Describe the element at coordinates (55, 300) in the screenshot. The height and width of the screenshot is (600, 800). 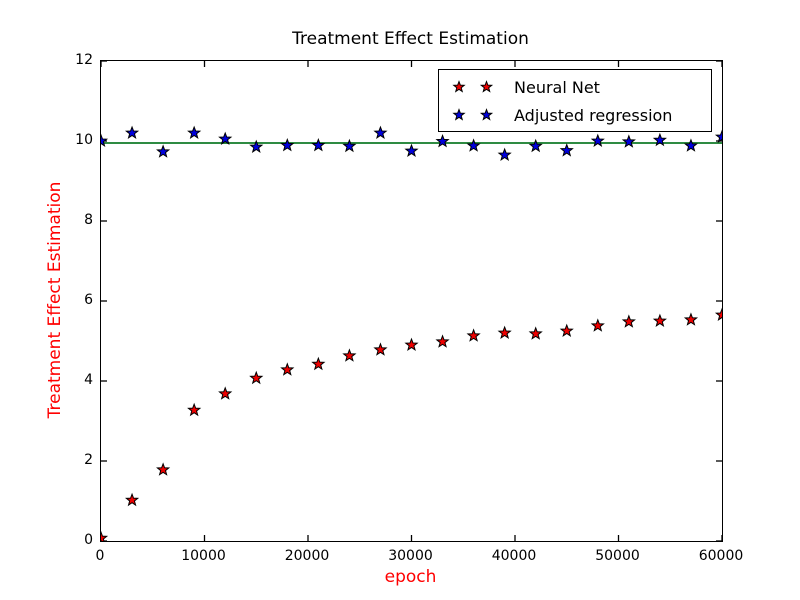
I see `y-axis-label: Treatment Effect Estimation` at that location.